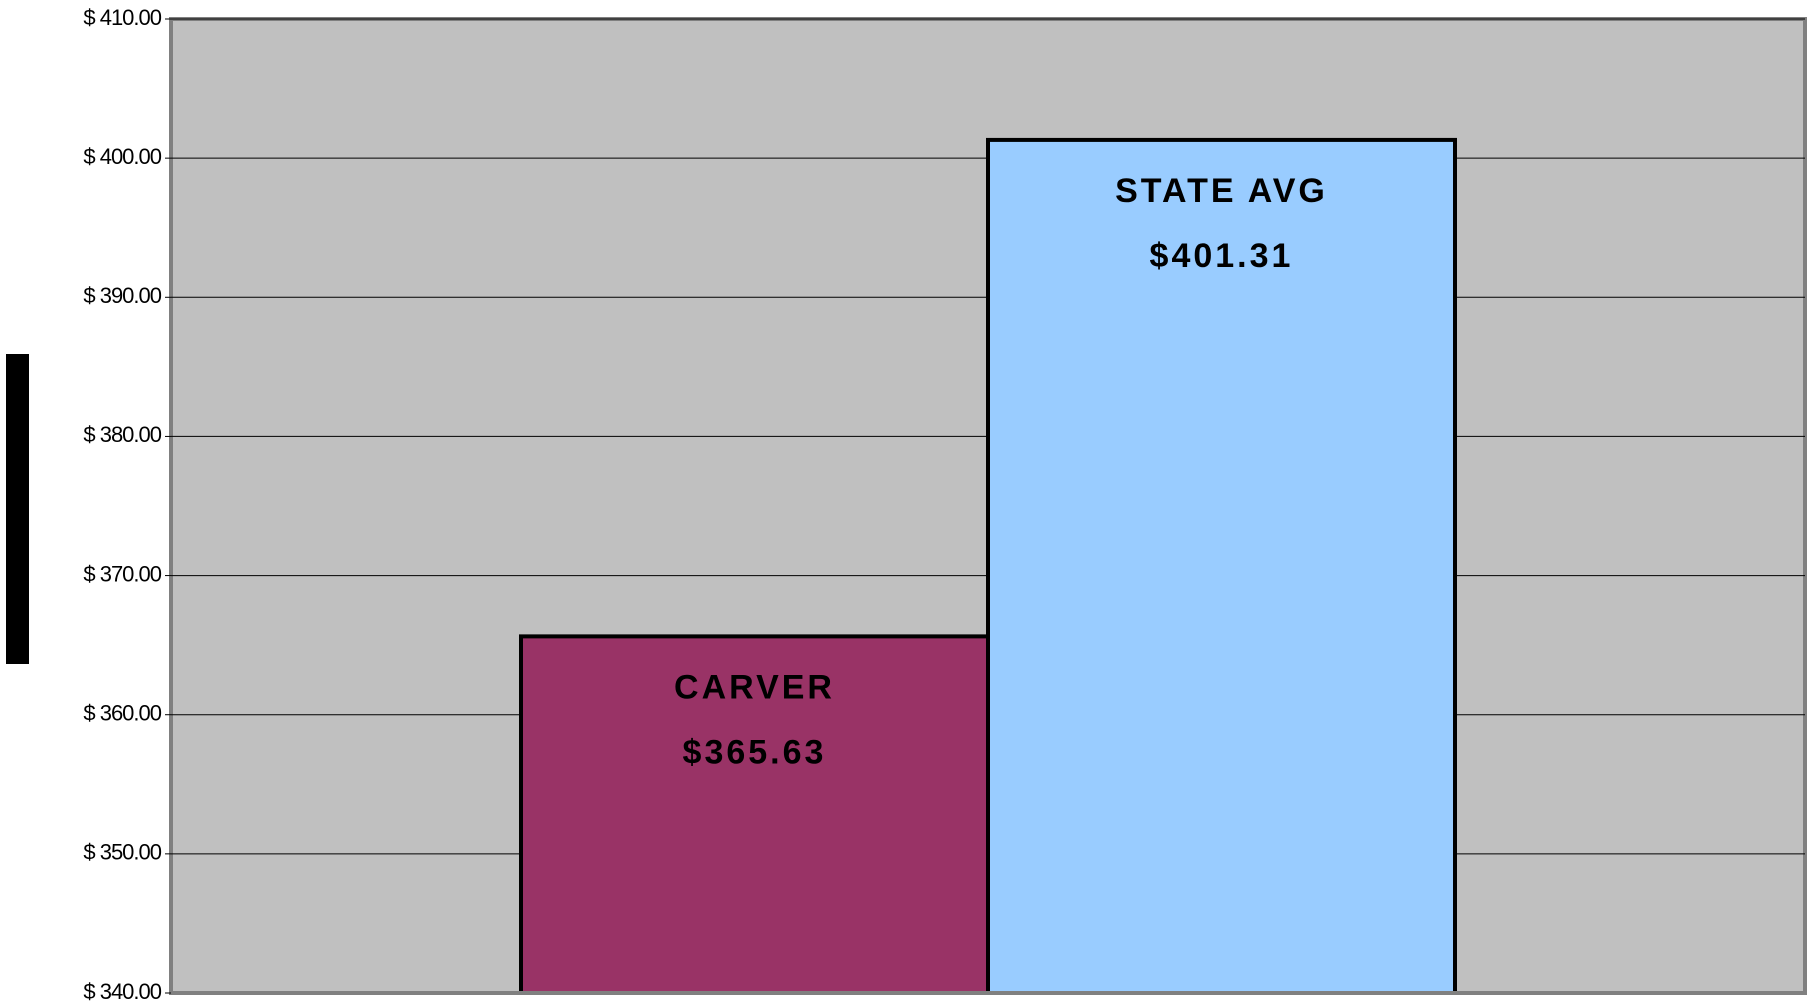 The height and width of the screenshot is (1003, 1811). What do you see at coordinates (122, 17) in the screenshot?
I see `y-tick-label: $ 410.00` at bounding box center [122, 17].